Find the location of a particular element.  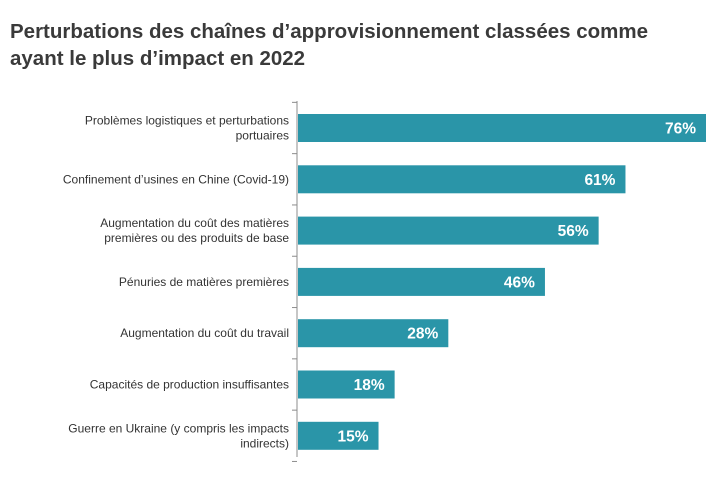

bar-value-label: 28% is located at coordinates (422, 334).